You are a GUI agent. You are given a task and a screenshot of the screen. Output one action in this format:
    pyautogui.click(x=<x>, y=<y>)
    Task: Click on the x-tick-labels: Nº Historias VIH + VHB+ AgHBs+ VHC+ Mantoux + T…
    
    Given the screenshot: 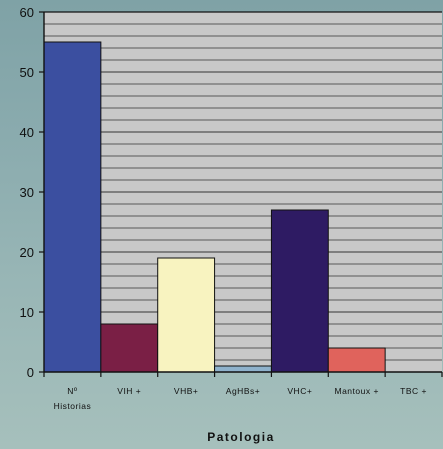 What is the action you would take?
    pyautogui.click(x=240, y=398)
    